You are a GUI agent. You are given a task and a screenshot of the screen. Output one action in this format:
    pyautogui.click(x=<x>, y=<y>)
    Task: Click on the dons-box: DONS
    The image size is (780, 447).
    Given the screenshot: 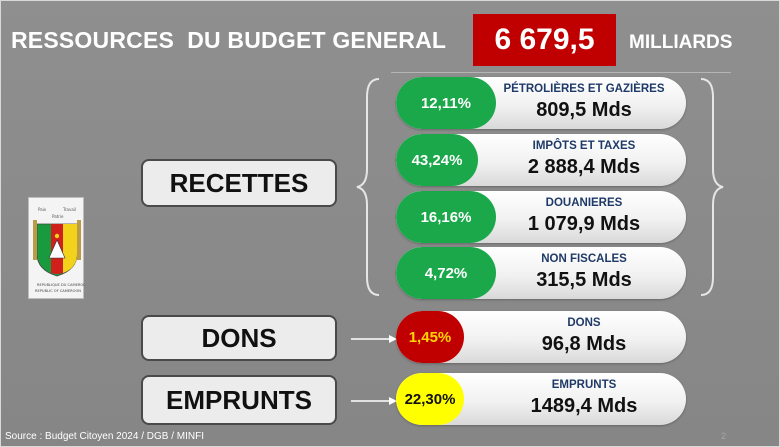 What is the action you would take?
    pyautogui.click(x=239, y=338)
    